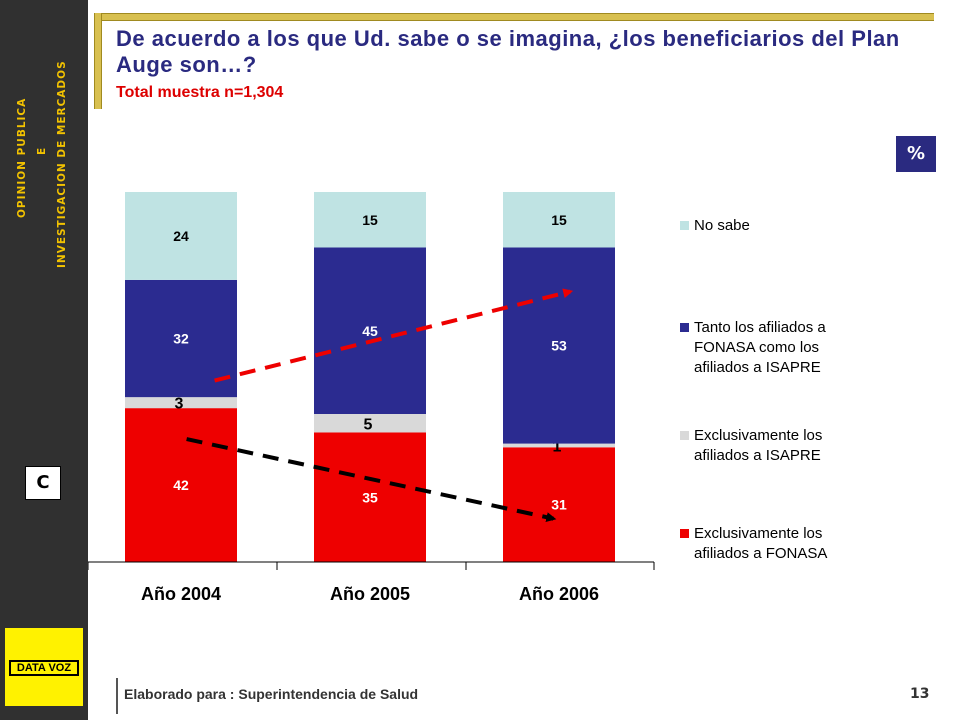 This screenshot has height=720, width=960. What do you see at coordinates (200, 92) in the screenshot?
I see `sample-size: Total muestra n=1,304` at bounding box center [200, 92].